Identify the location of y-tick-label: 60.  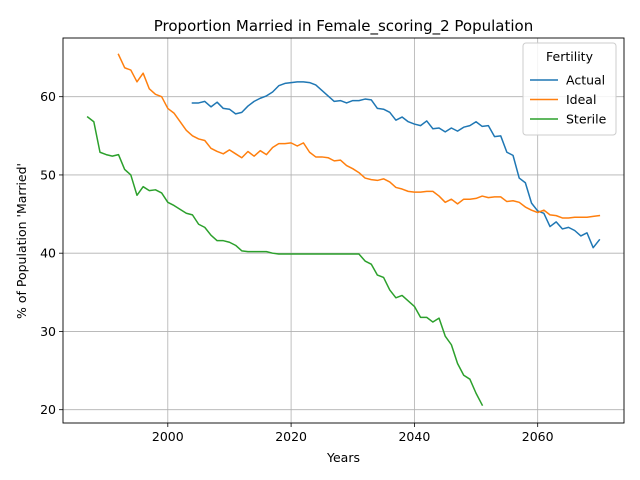
(48, 96).